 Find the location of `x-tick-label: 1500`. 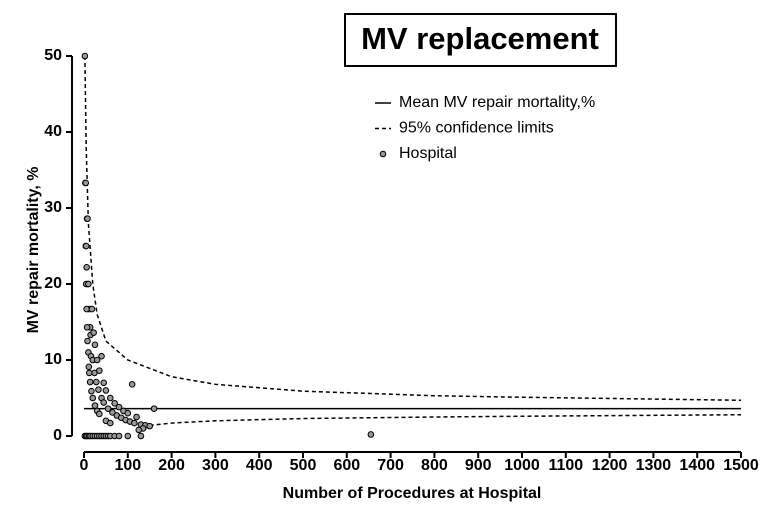

x-tick-label: 1500 is located at coordinates (741, 465).